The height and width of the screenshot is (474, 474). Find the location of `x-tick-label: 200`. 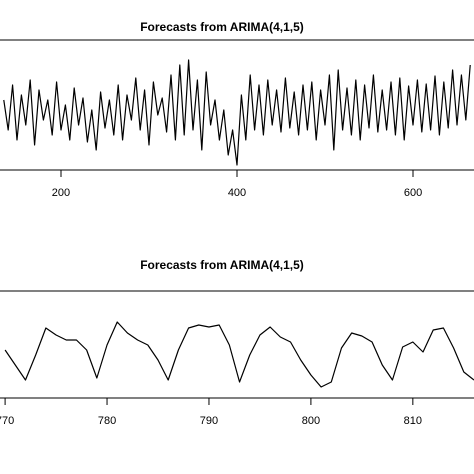

x-tick-label: 200 is located at coordinates (61, 193).